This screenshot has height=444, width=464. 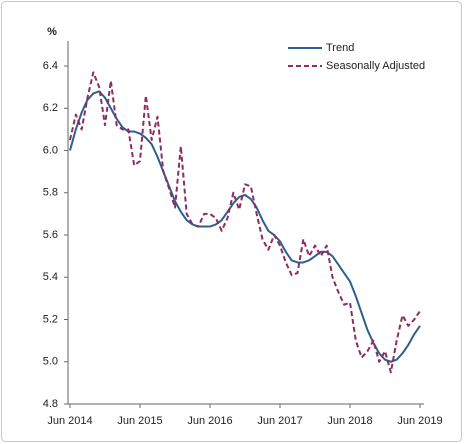 What do you see at coordinates (279, 421) in the screenshot?
I see `x-tick-label: Jun 2017` at bounding box center [279, 421].